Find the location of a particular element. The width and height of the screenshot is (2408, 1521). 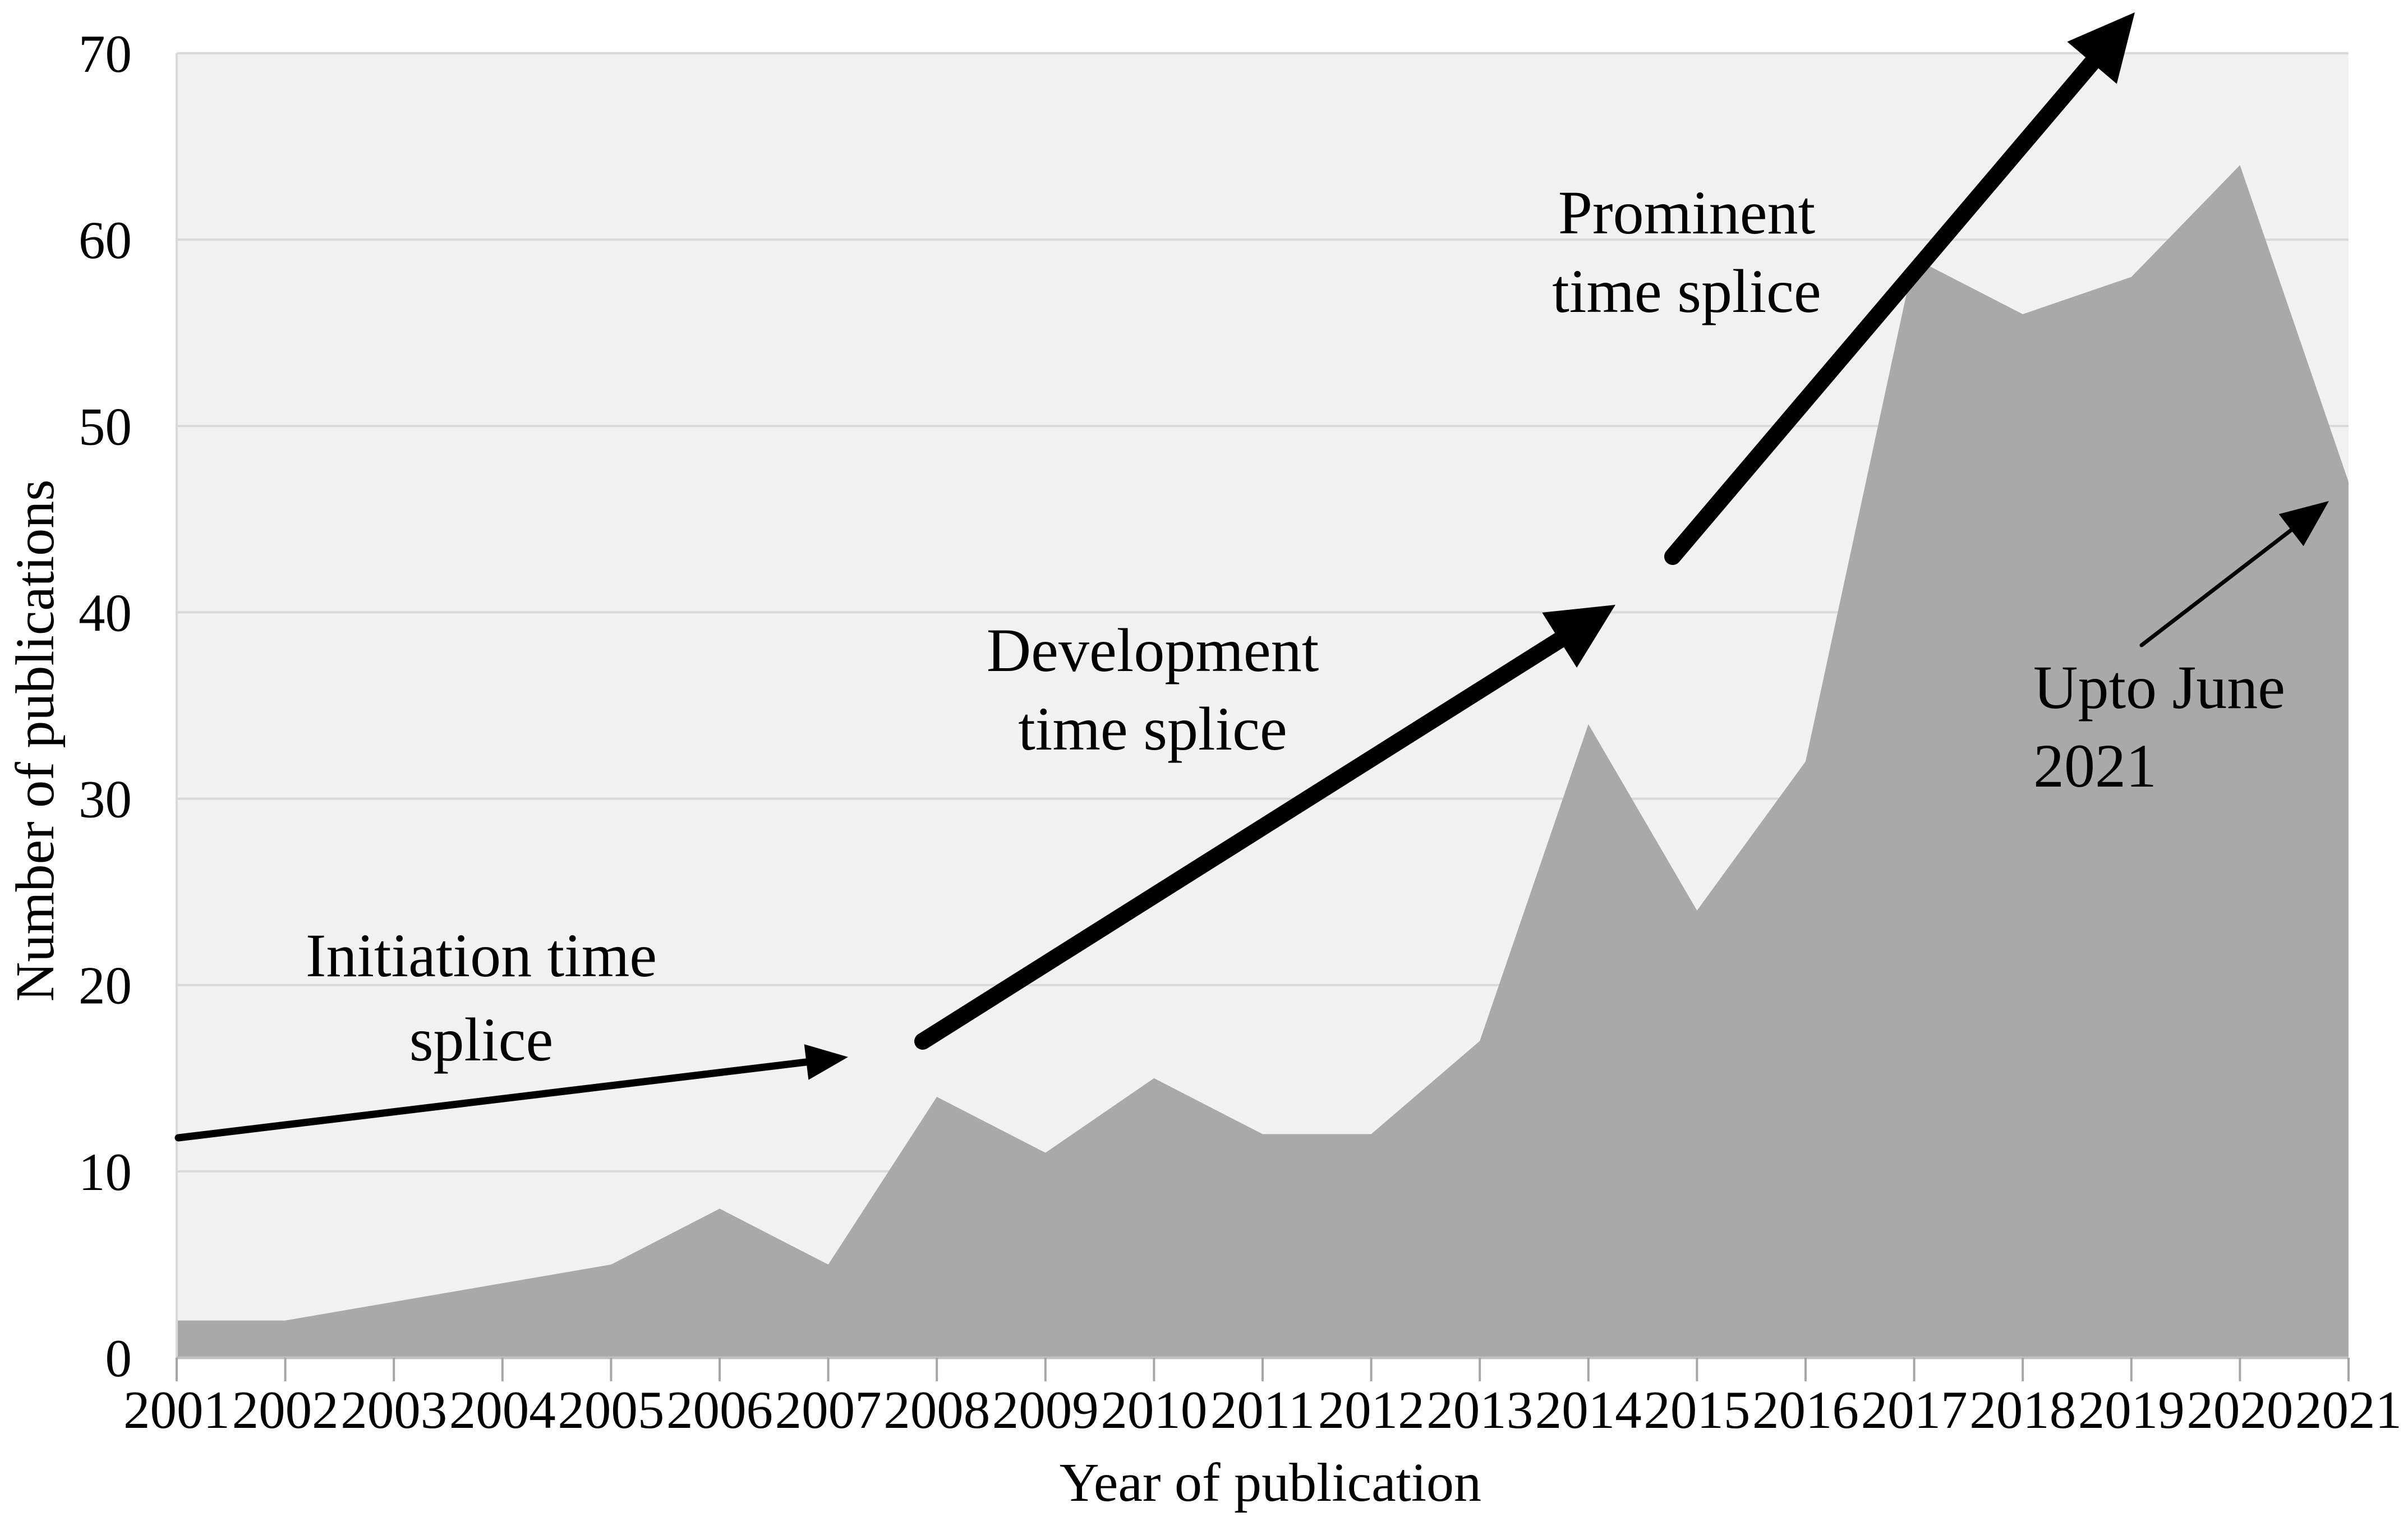

x-tick-label-2013: 2013 is located at coordinates (1479, 1410).